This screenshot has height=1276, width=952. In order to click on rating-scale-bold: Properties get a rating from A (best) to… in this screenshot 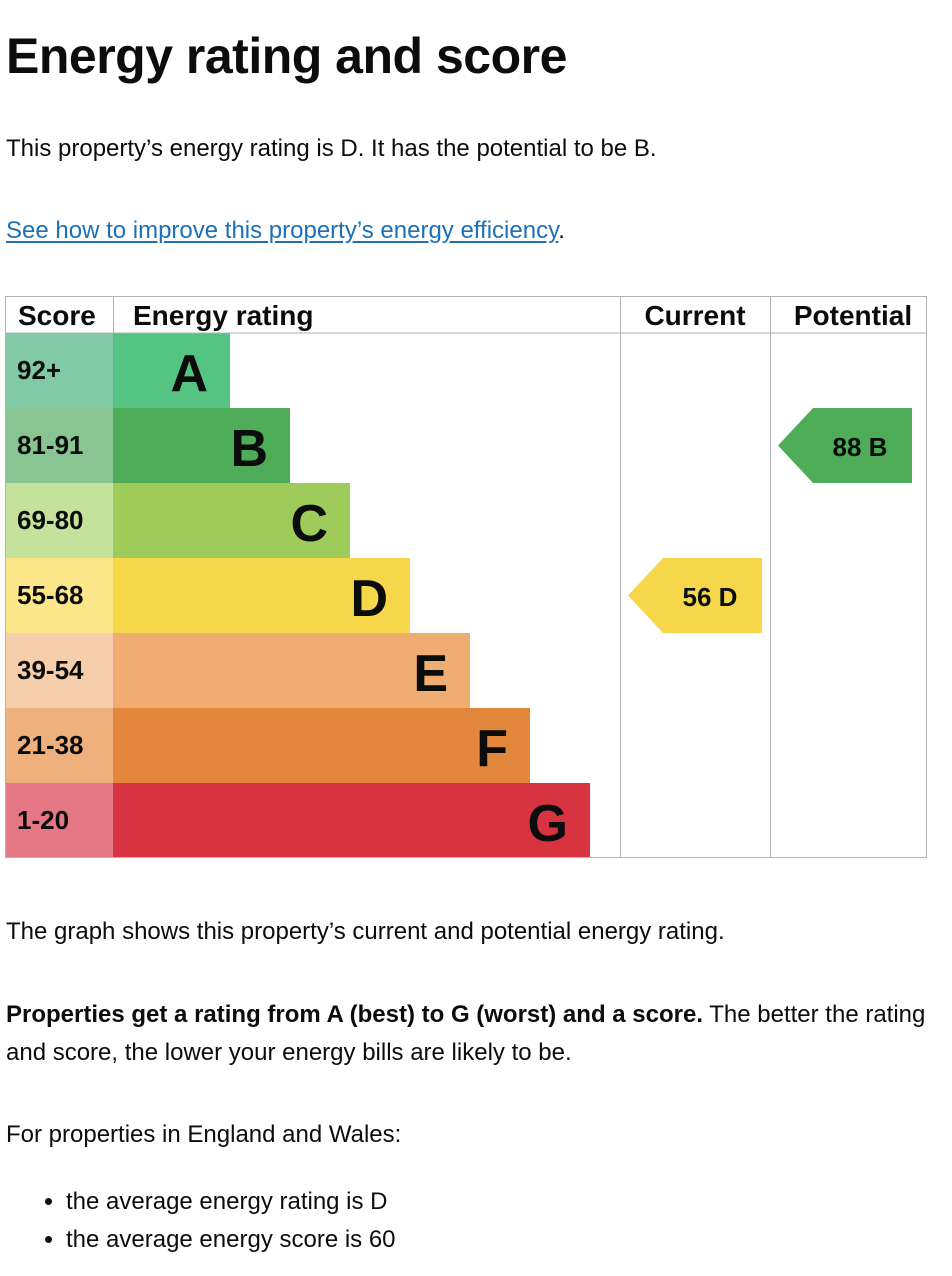, I will do `click(354, 1014)`.